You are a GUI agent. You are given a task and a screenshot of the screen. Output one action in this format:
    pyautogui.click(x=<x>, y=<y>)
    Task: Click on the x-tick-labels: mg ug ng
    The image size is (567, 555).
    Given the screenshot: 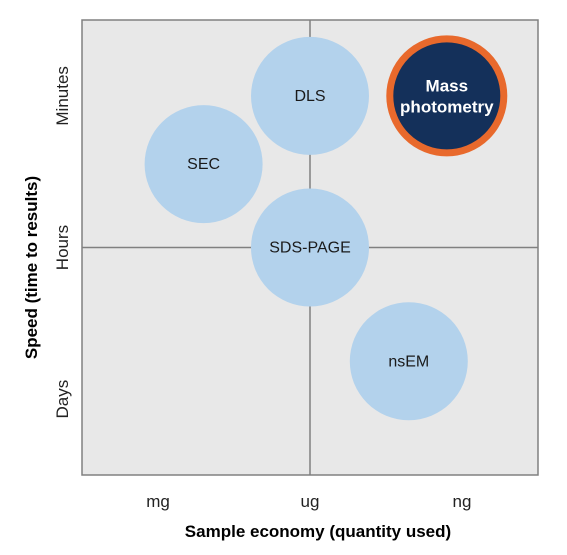 What is the action you would take?
    pyautogui.click(x=308, y=501)
    